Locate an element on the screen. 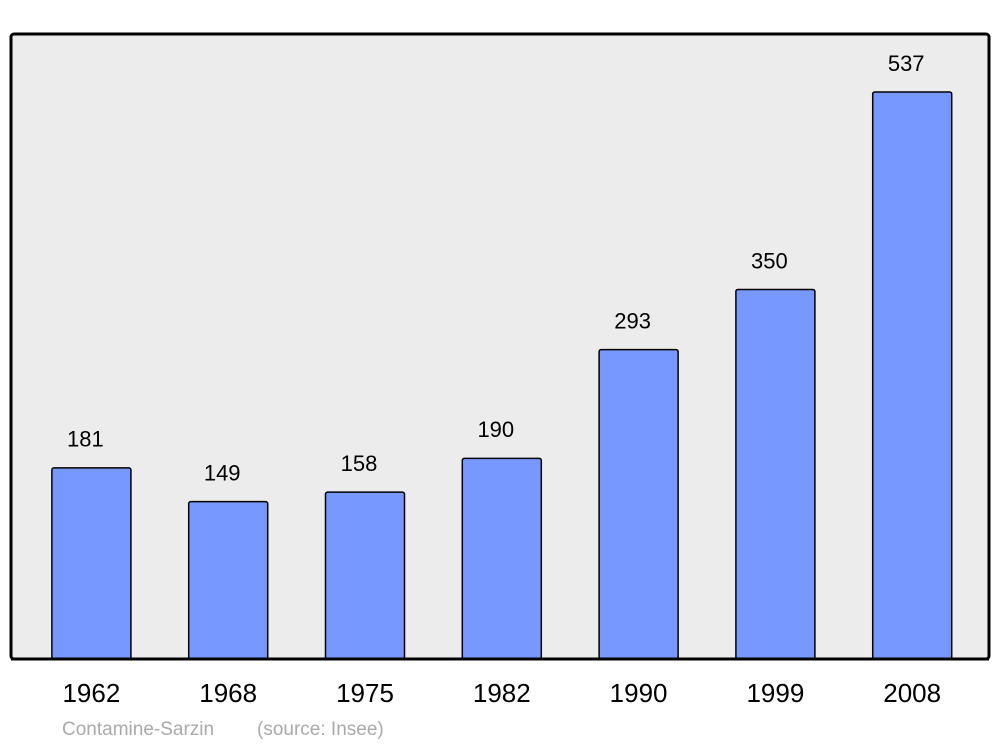  value-label: 181 is located at coordinates (85, 439).